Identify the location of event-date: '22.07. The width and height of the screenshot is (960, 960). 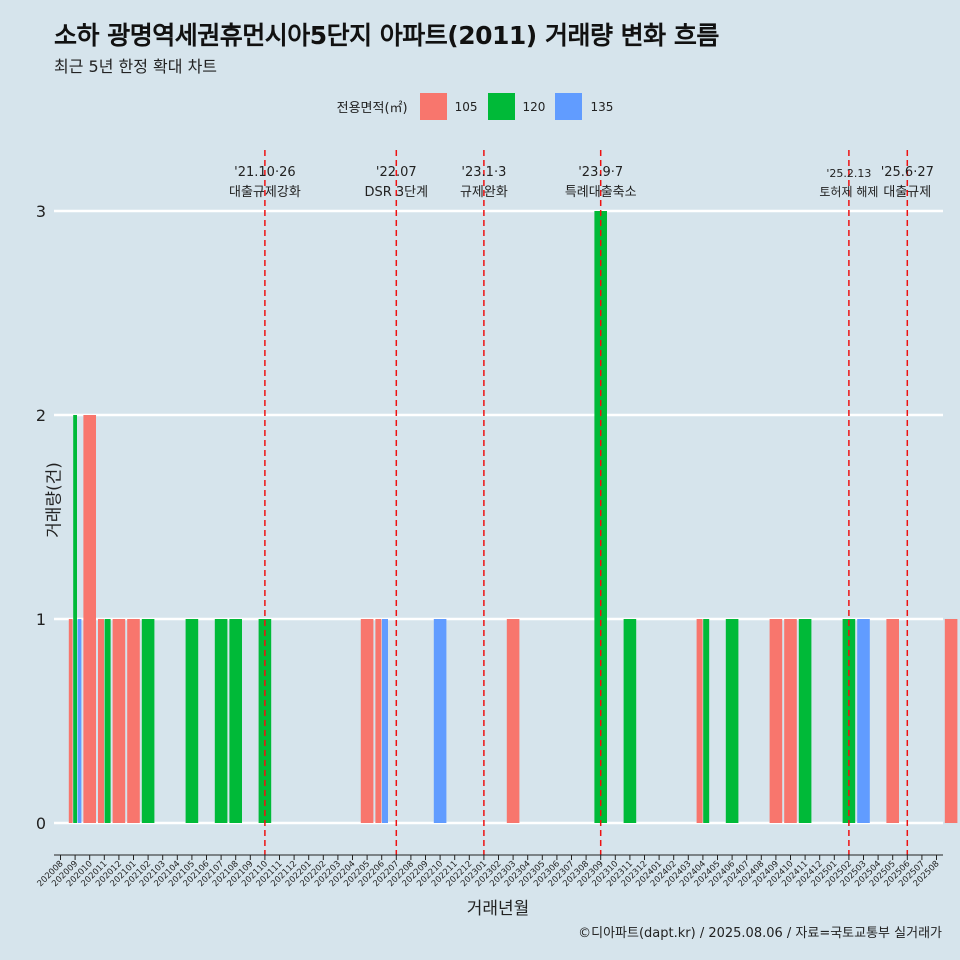
(396, 172).